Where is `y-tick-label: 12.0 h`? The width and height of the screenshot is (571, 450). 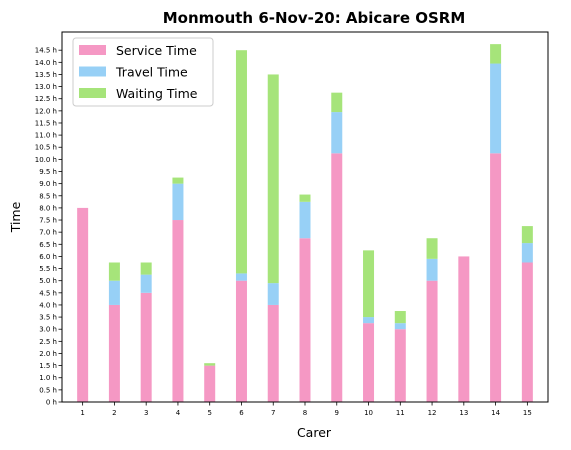 y-tick-label: 12.0 h is located at coordinates (46, 111).